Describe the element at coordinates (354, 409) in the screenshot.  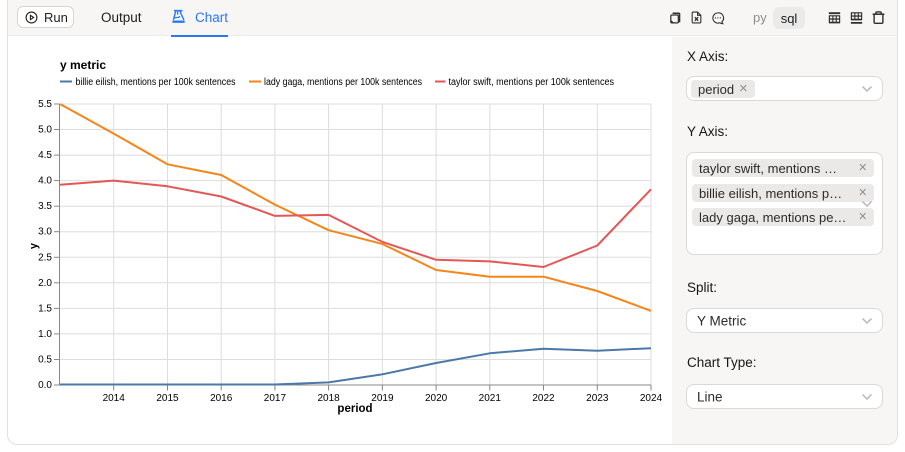
I see `svg-text: period` at that location.